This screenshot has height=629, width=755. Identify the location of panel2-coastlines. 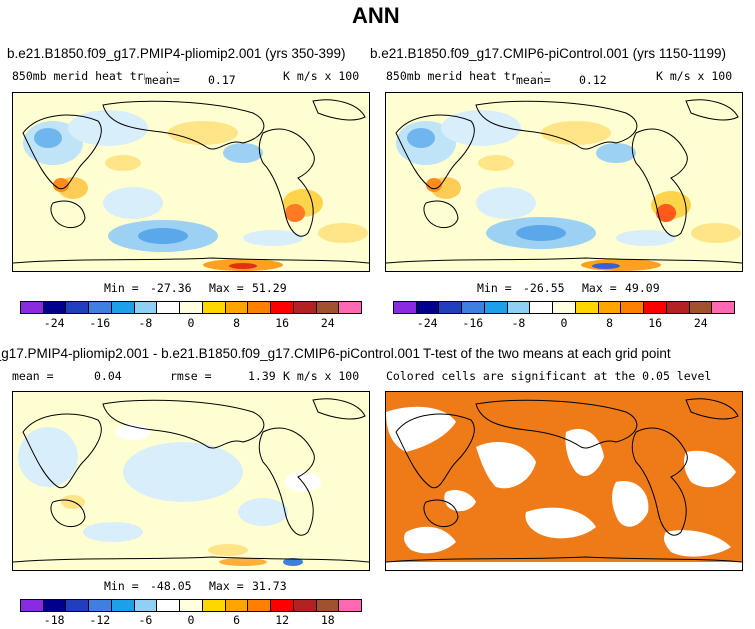
(564, 181).